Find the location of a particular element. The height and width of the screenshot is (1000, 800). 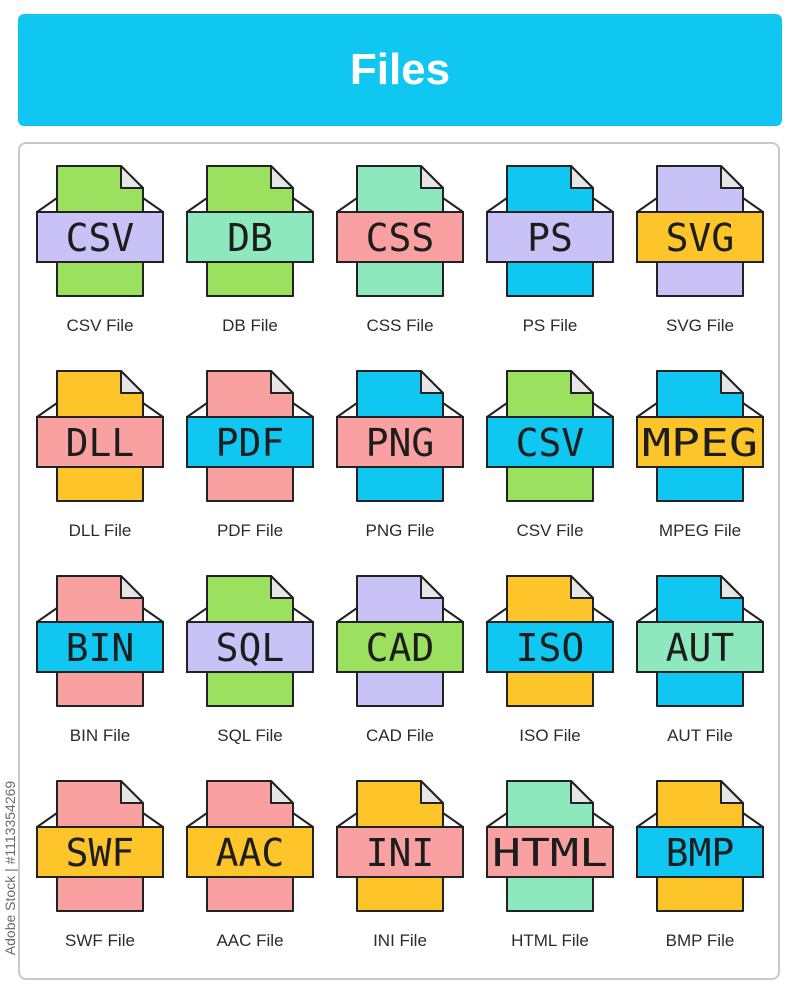

pdf-file-icon: PDF is located at coordinates (250, 436).